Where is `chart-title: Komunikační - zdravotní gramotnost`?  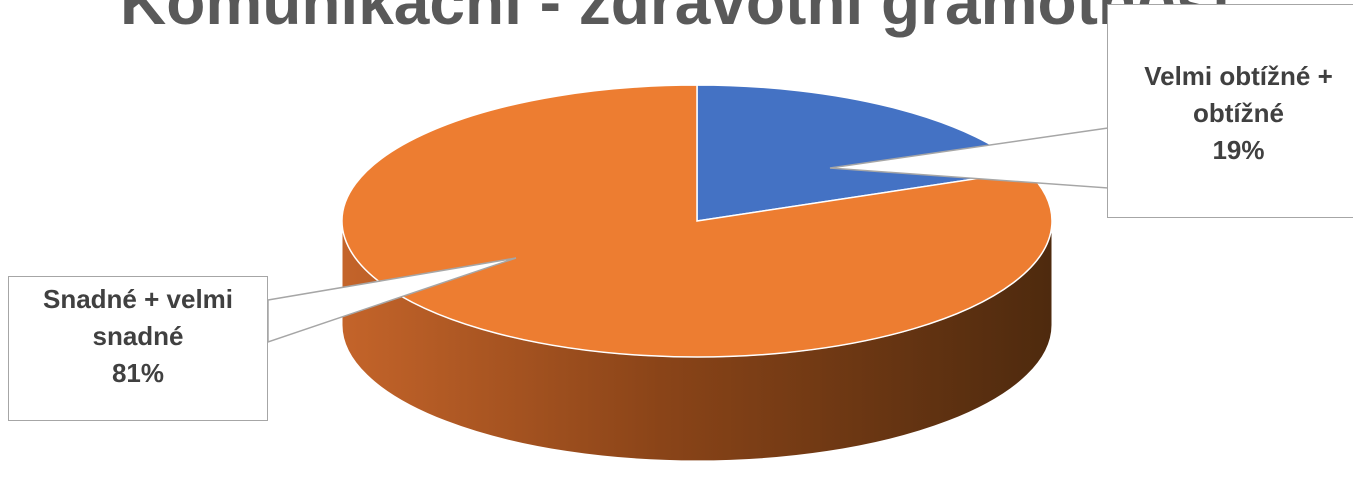 chart-title: Komunikační - zdravotní gramotnost is located at coordinates (676, 19).